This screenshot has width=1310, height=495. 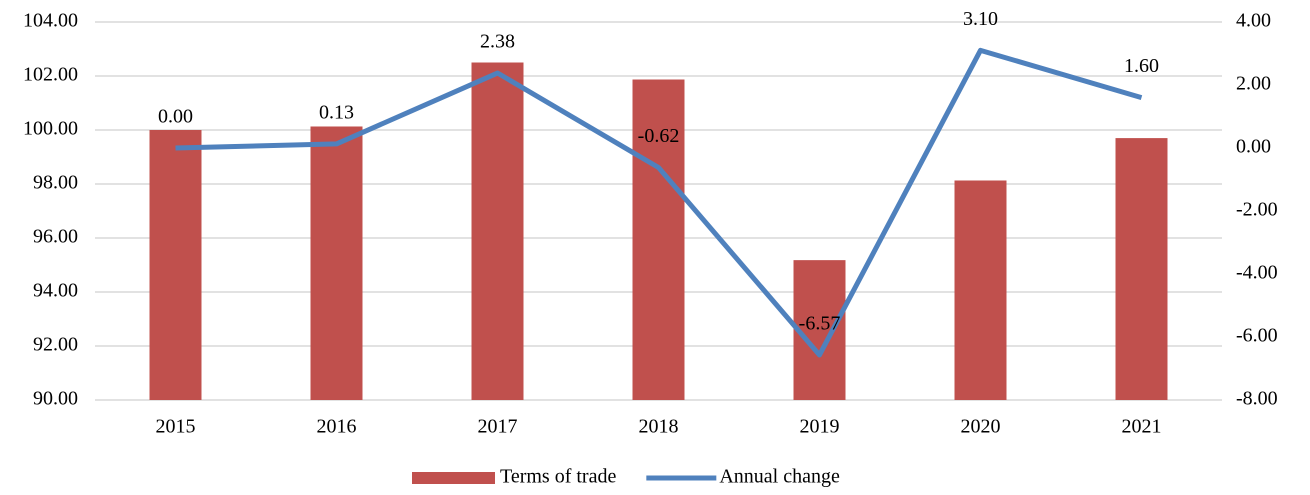 I want to click on x-tick-label: 2016, so click(x=337, y=427).